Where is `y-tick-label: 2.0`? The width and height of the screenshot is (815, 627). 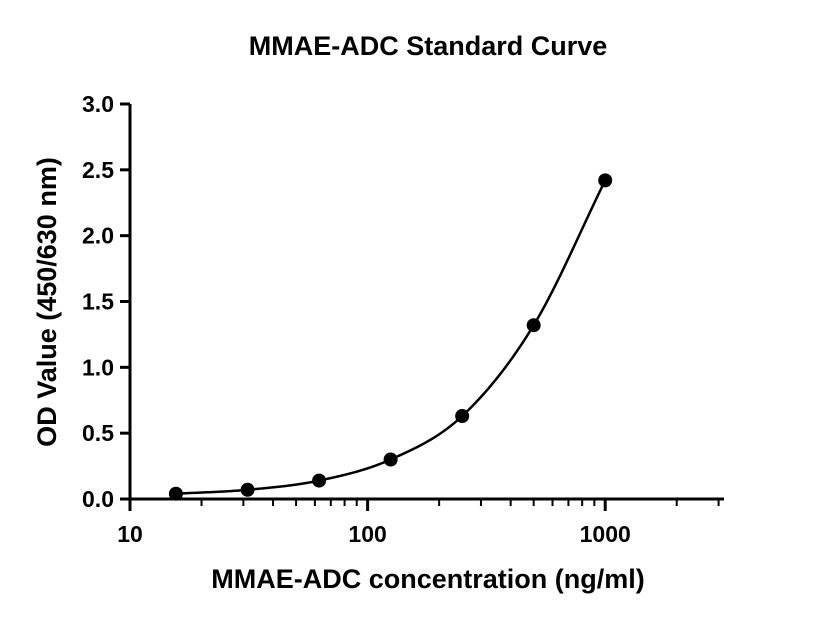 y-tick-label: 2.0 is located at coordinates (98, 236).